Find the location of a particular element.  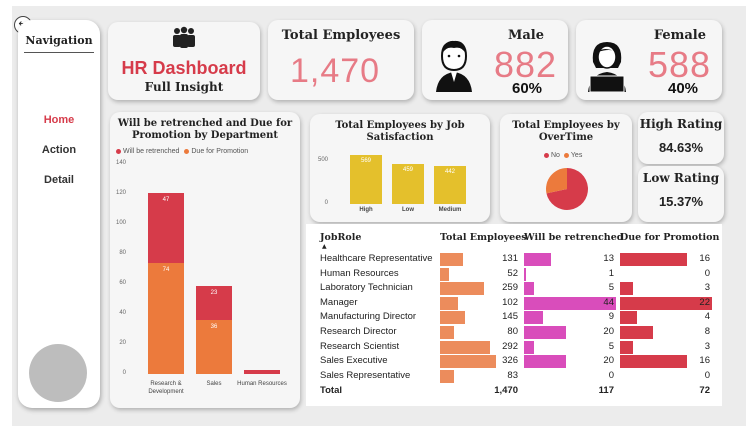

y-tick-label: 20 is located at coordinates (122, 343).